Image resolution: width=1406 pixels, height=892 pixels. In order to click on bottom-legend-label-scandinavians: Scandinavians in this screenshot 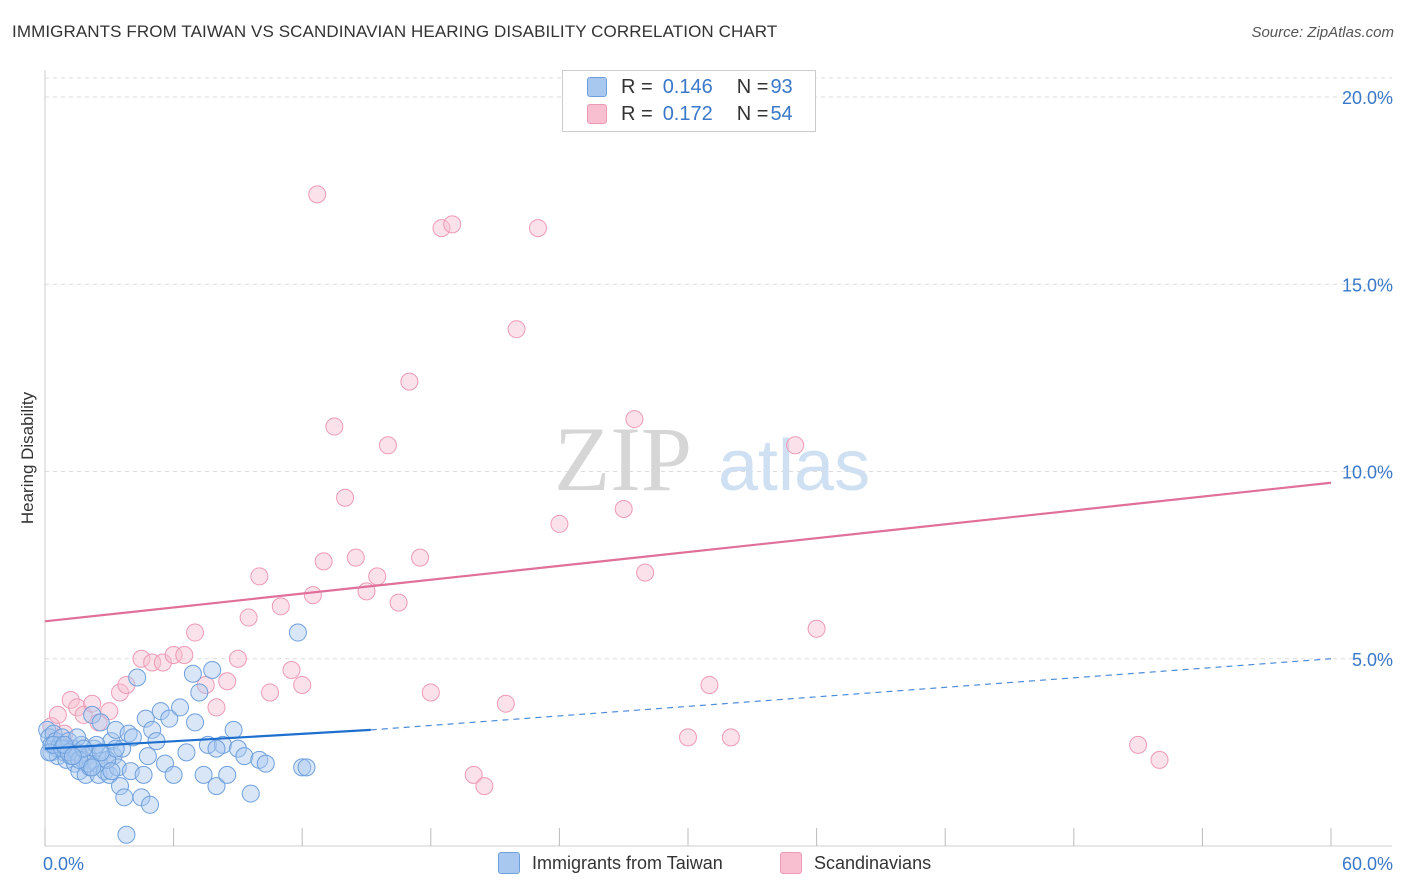, I will do `click(873, 862)`.